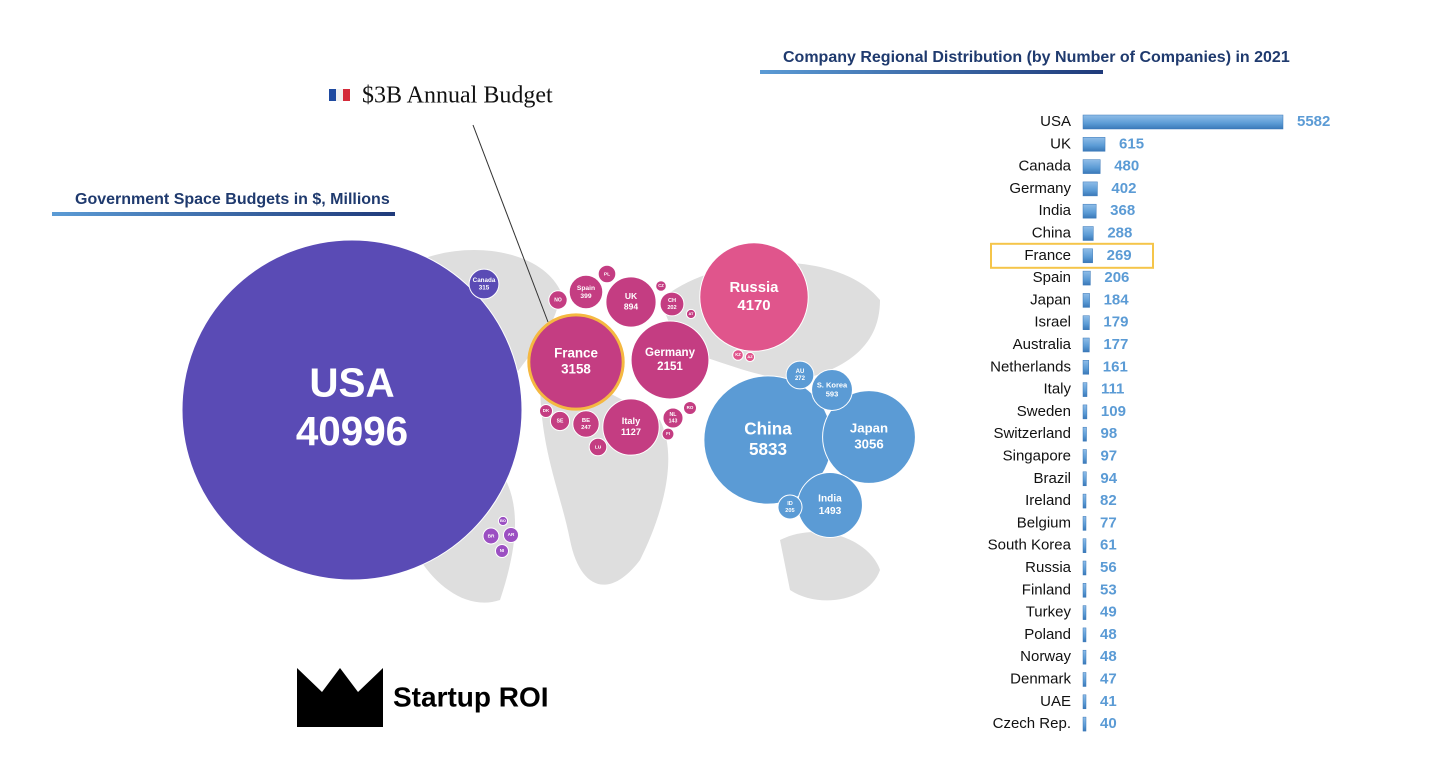 The width and height of the screenshot is (1430, 777). What do you see at coordinates (351, 382) in the screenshot?
I see `bubble-label: USA` at bounding box center [351, 382].